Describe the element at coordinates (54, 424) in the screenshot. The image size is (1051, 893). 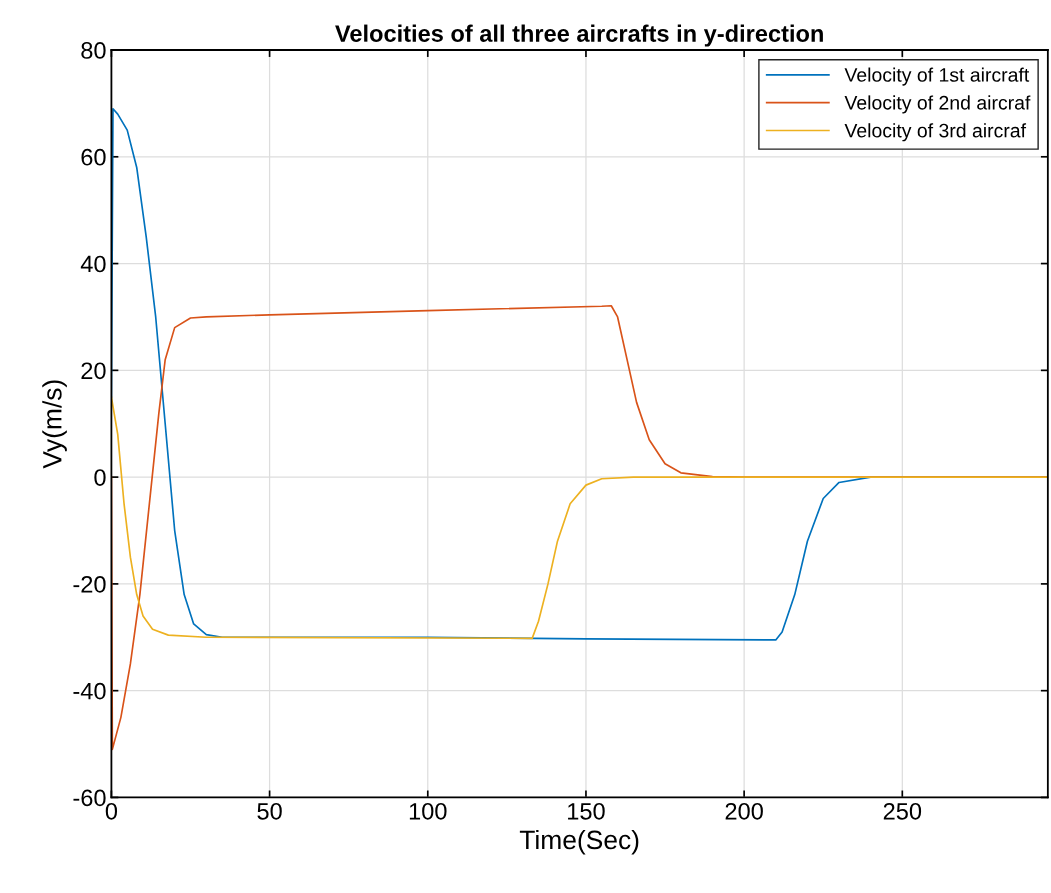
I see `y-axis-title: Vy(m/s)` at that location.